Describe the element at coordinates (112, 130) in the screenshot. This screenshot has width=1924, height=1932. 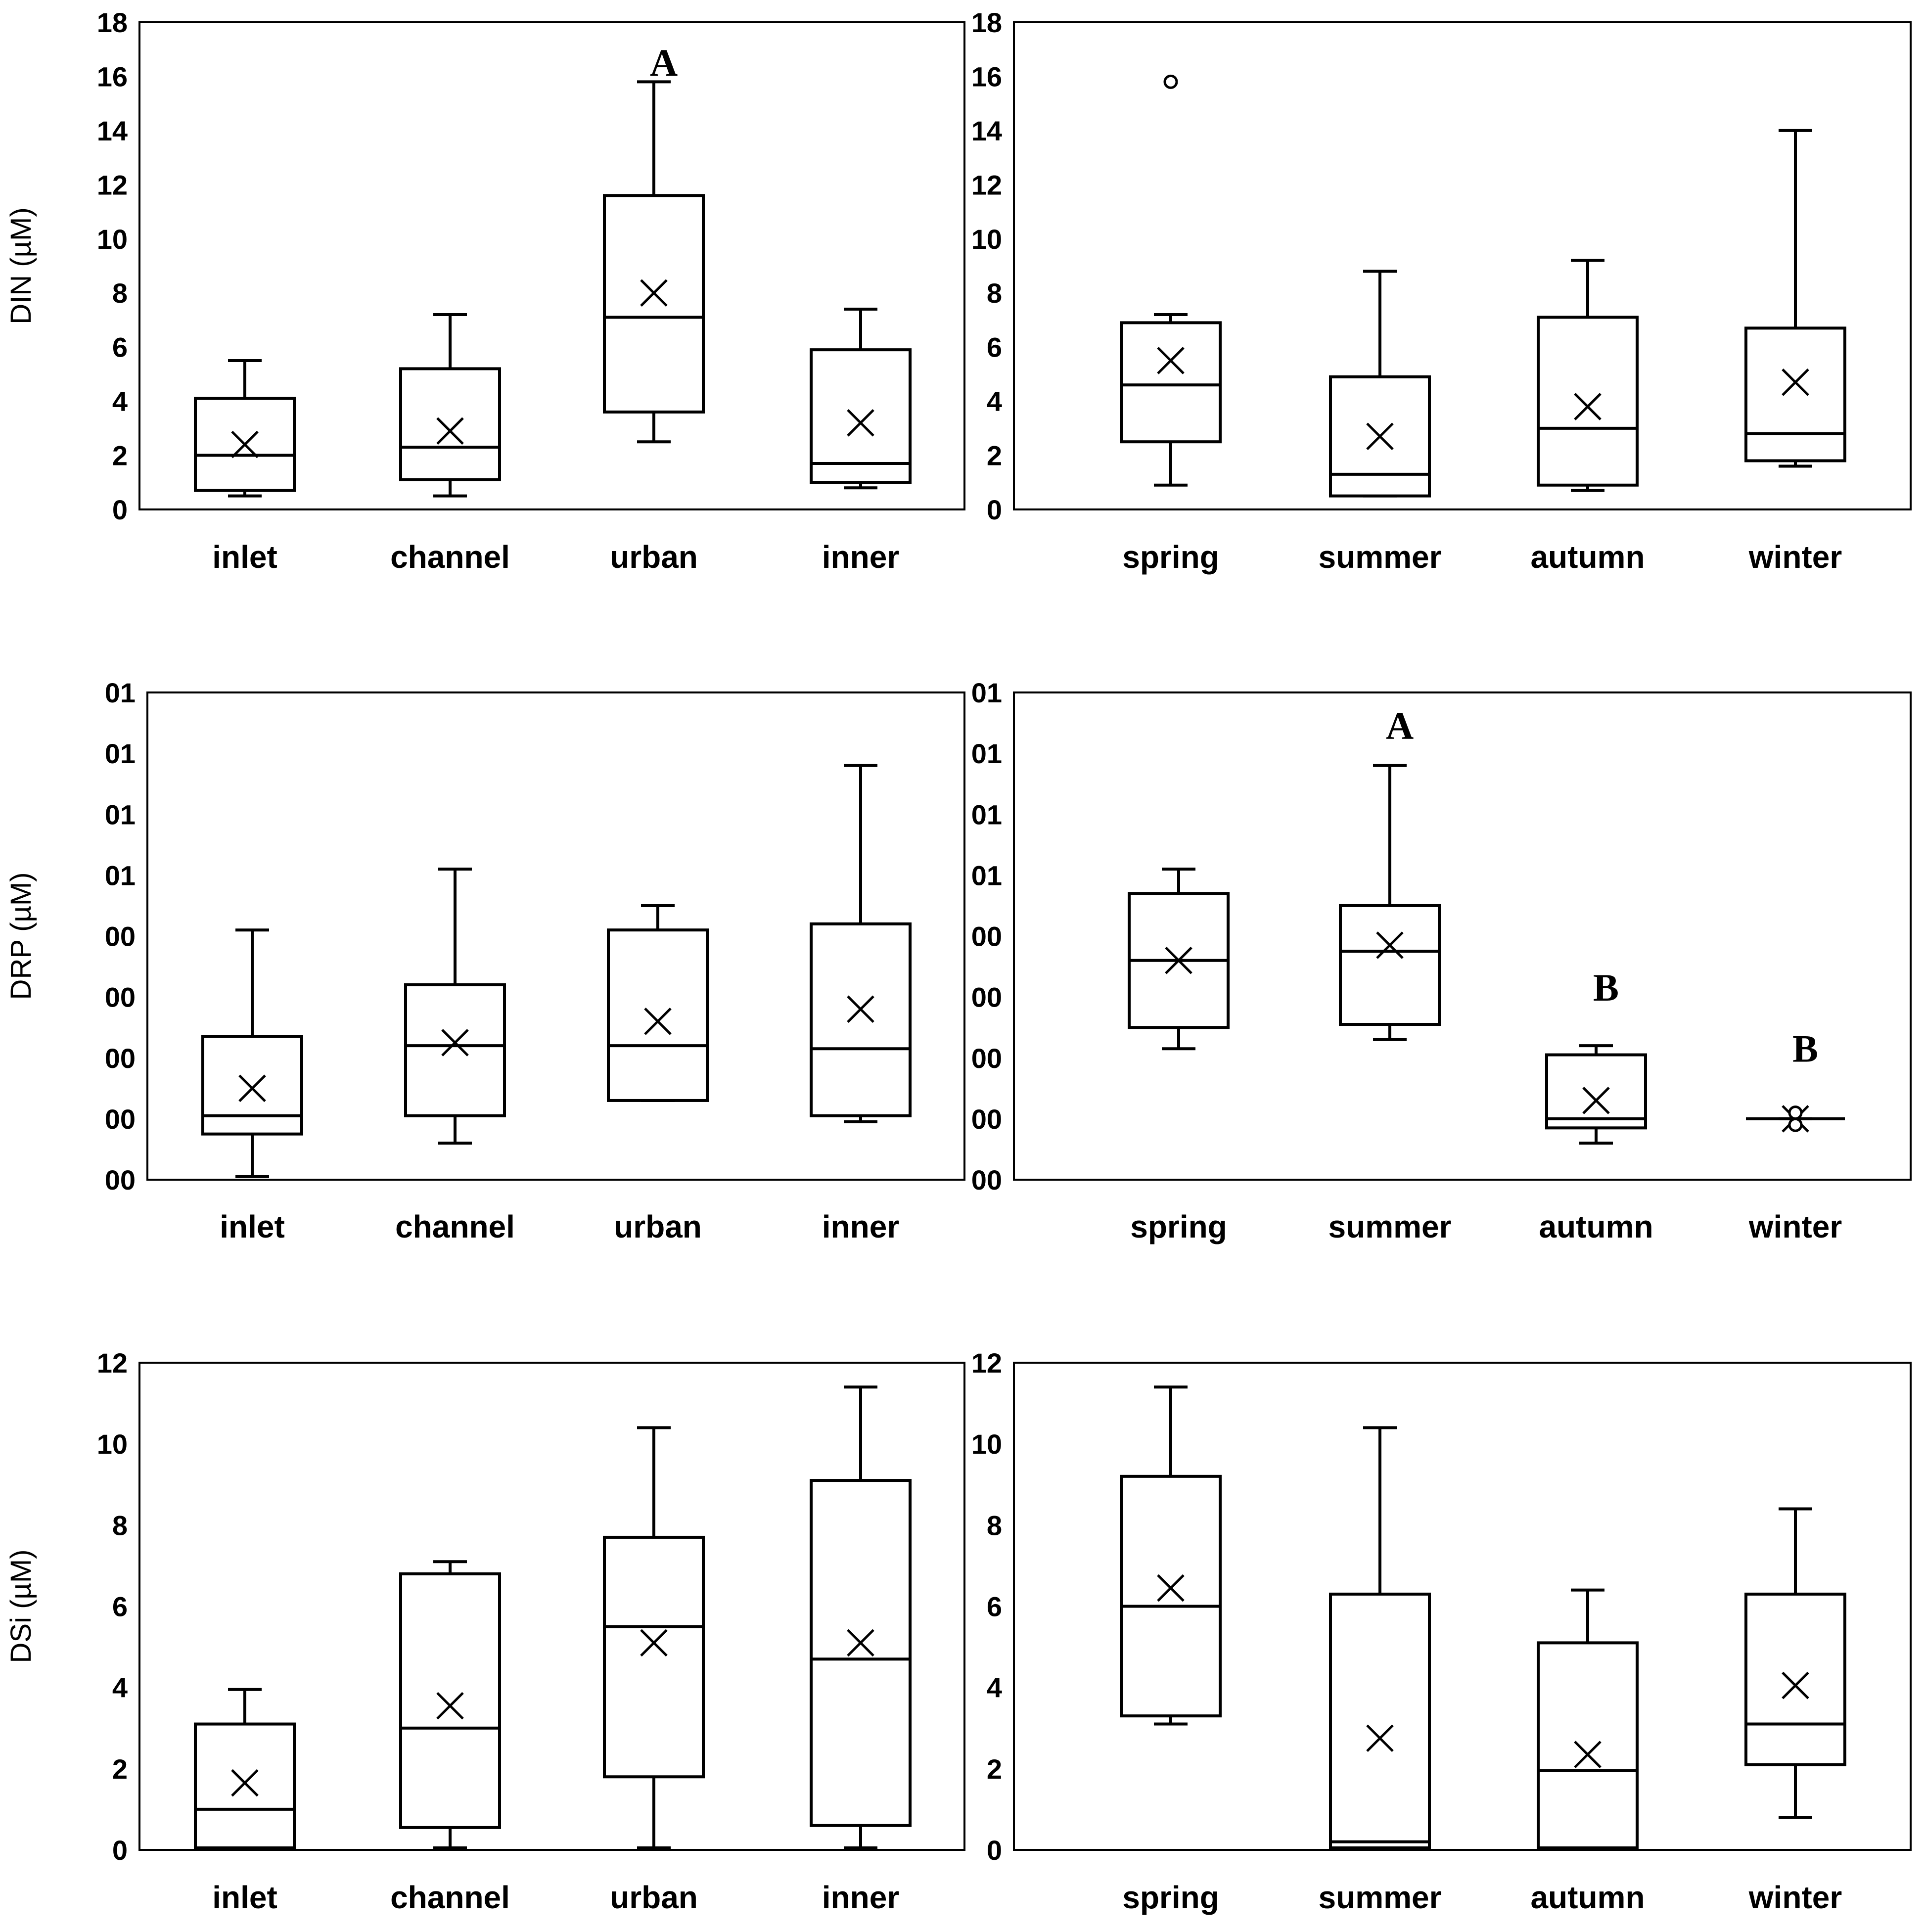
I see `y-tick-label: 14` at that location.